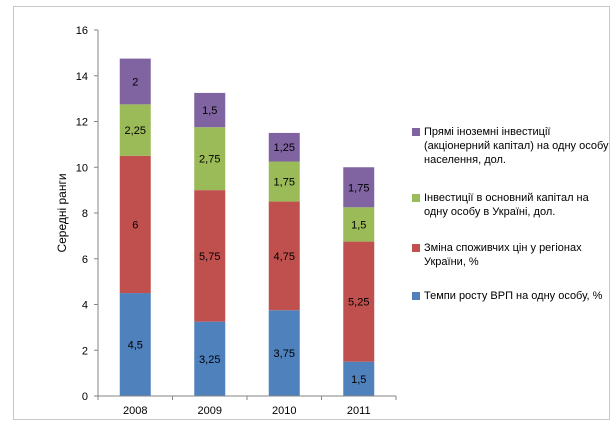 This screenshot has height=422, width=616. Describe the element at coordinates (85, 306) in the screenshot. I see `y-tick-label: 4` at that location.